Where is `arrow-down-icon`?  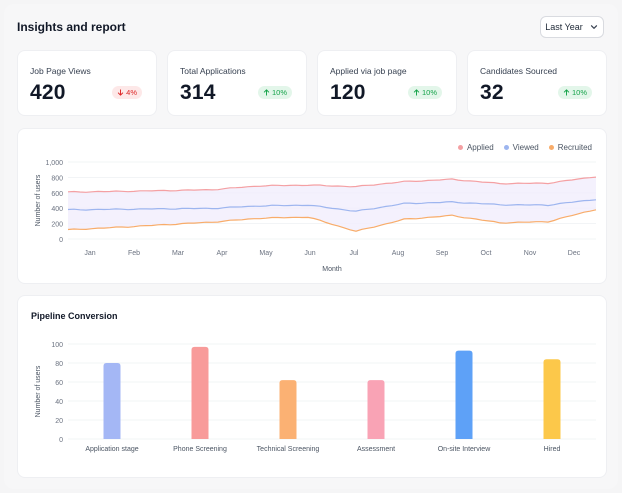
arrow-down-icon is located at coordinates (120, 92).